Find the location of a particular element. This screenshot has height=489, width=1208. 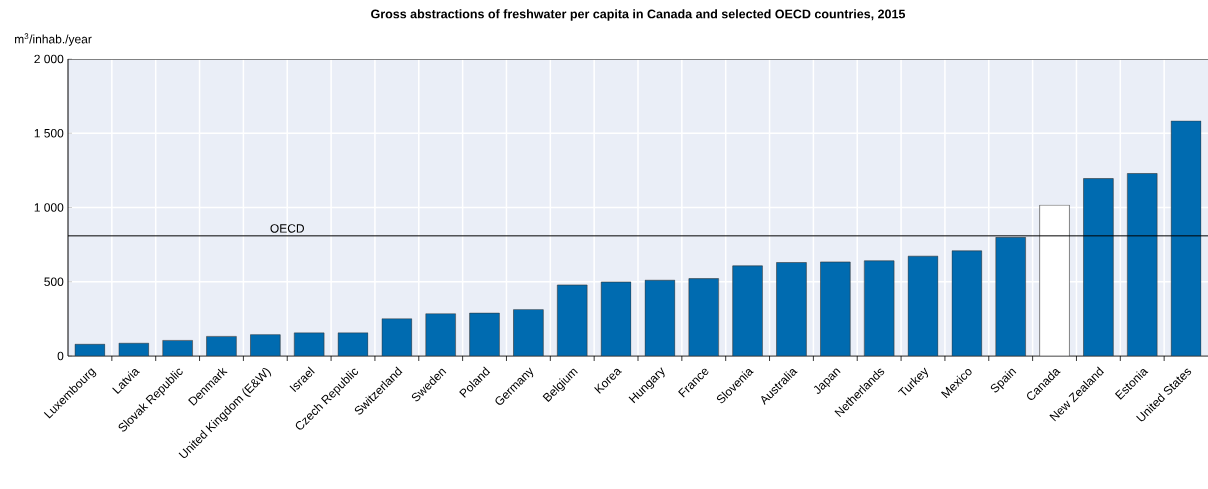

y-tick-label: 2 000 is located at coordinates (49, 59).